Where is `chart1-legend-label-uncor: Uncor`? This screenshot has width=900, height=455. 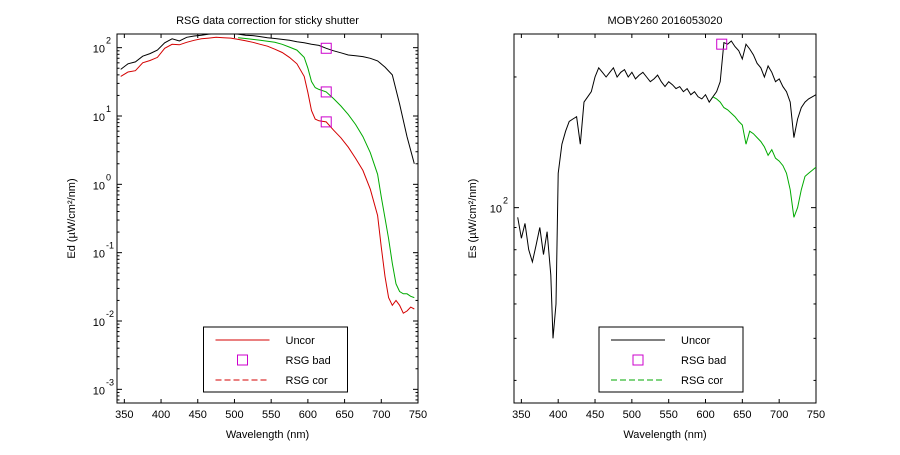 chart1-legend-label-uncor: Uncor is located at coordinates (301, 341).